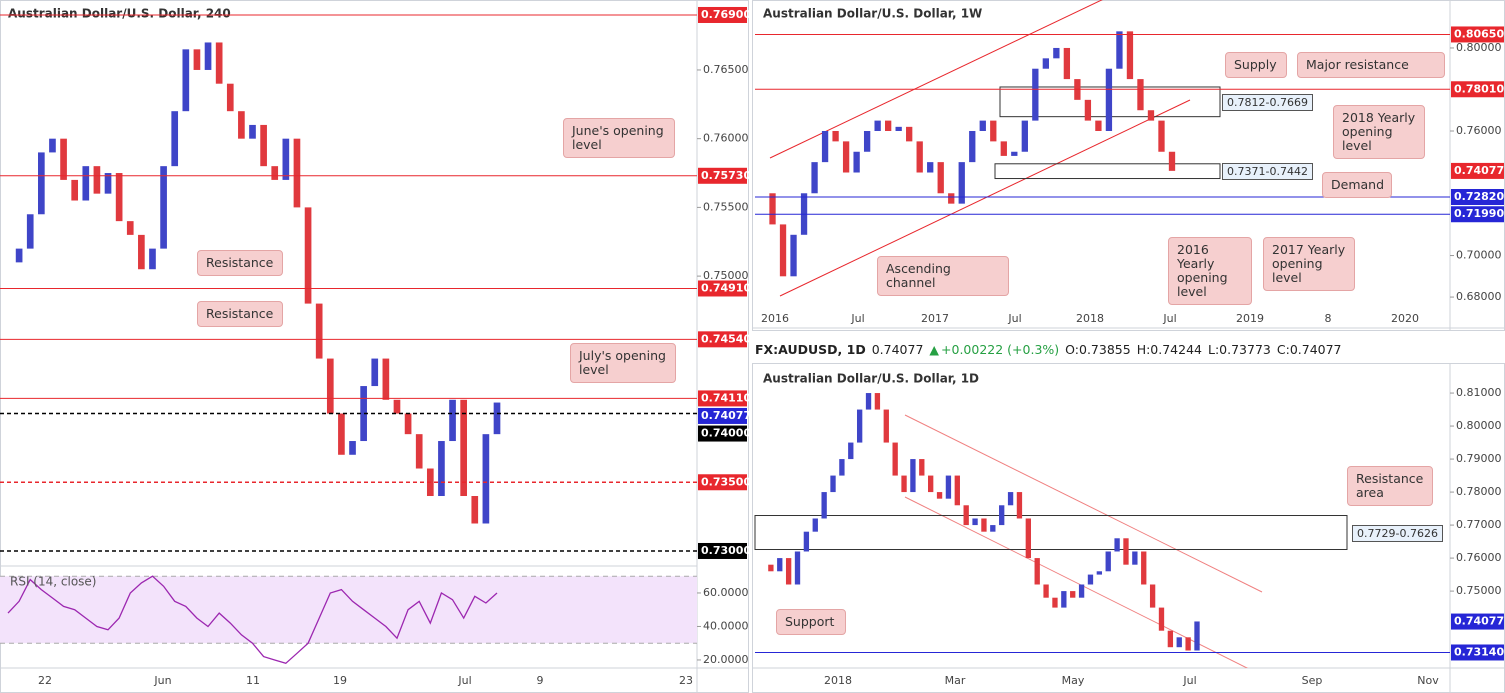  I want to click on x-tick-label: Sep, so click(1312, 680).